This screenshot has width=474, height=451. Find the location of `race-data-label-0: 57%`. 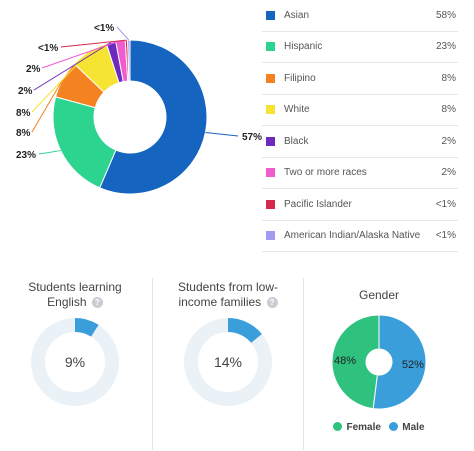

race-data-label-0: 57% is located at coordinates (252, 137).